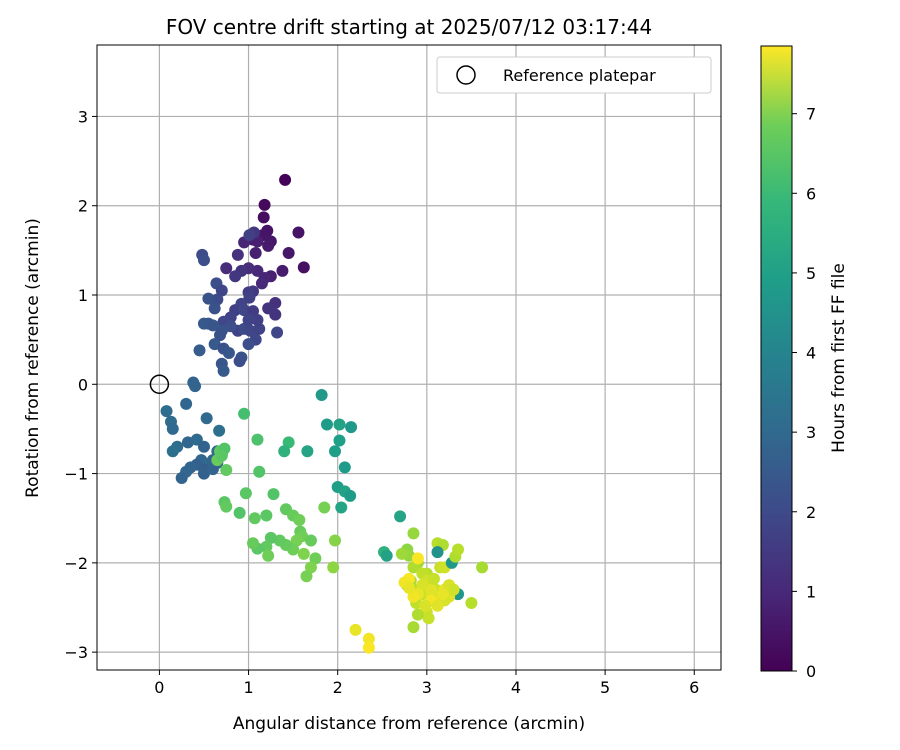 Image resolution: width=900 pixels, height=750 pixels. What do you see at coordinates (76, 474) in the screenshot?
I see `y-tick-label: −1` at bounding box center [76, 474].